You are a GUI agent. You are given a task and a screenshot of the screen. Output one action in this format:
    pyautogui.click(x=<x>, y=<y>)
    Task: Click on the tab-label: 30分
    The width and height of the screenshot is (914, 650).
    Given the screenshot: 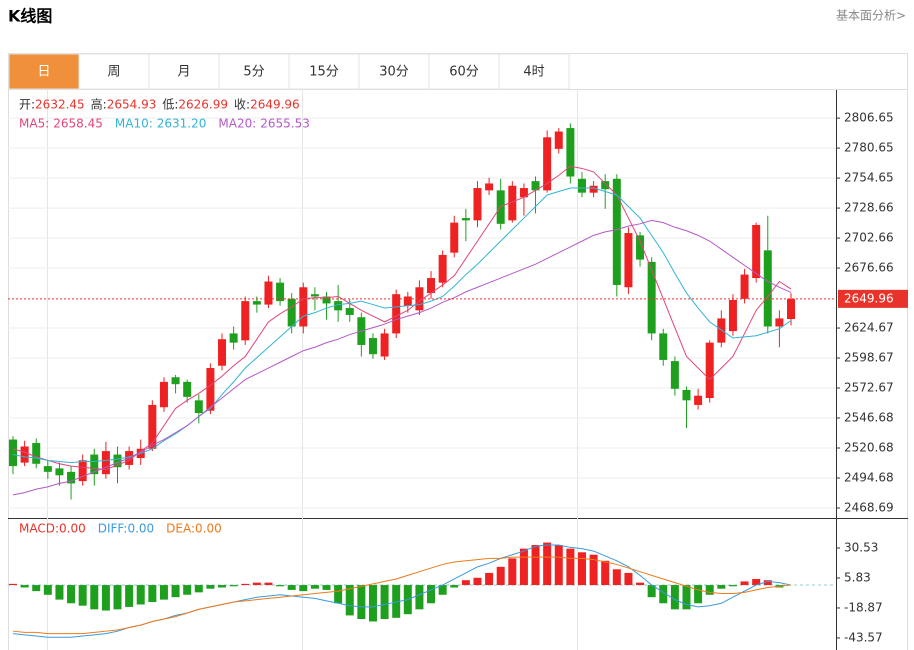 What is the action you would take?
    pyautogui.click(x=394, y=72)
    